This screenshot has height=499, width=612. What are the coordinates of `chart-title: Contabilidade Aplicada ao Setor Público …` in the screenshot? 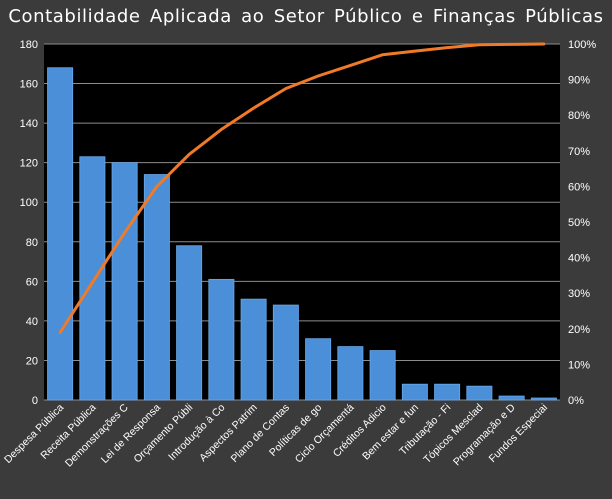 It's located at (306, 16).